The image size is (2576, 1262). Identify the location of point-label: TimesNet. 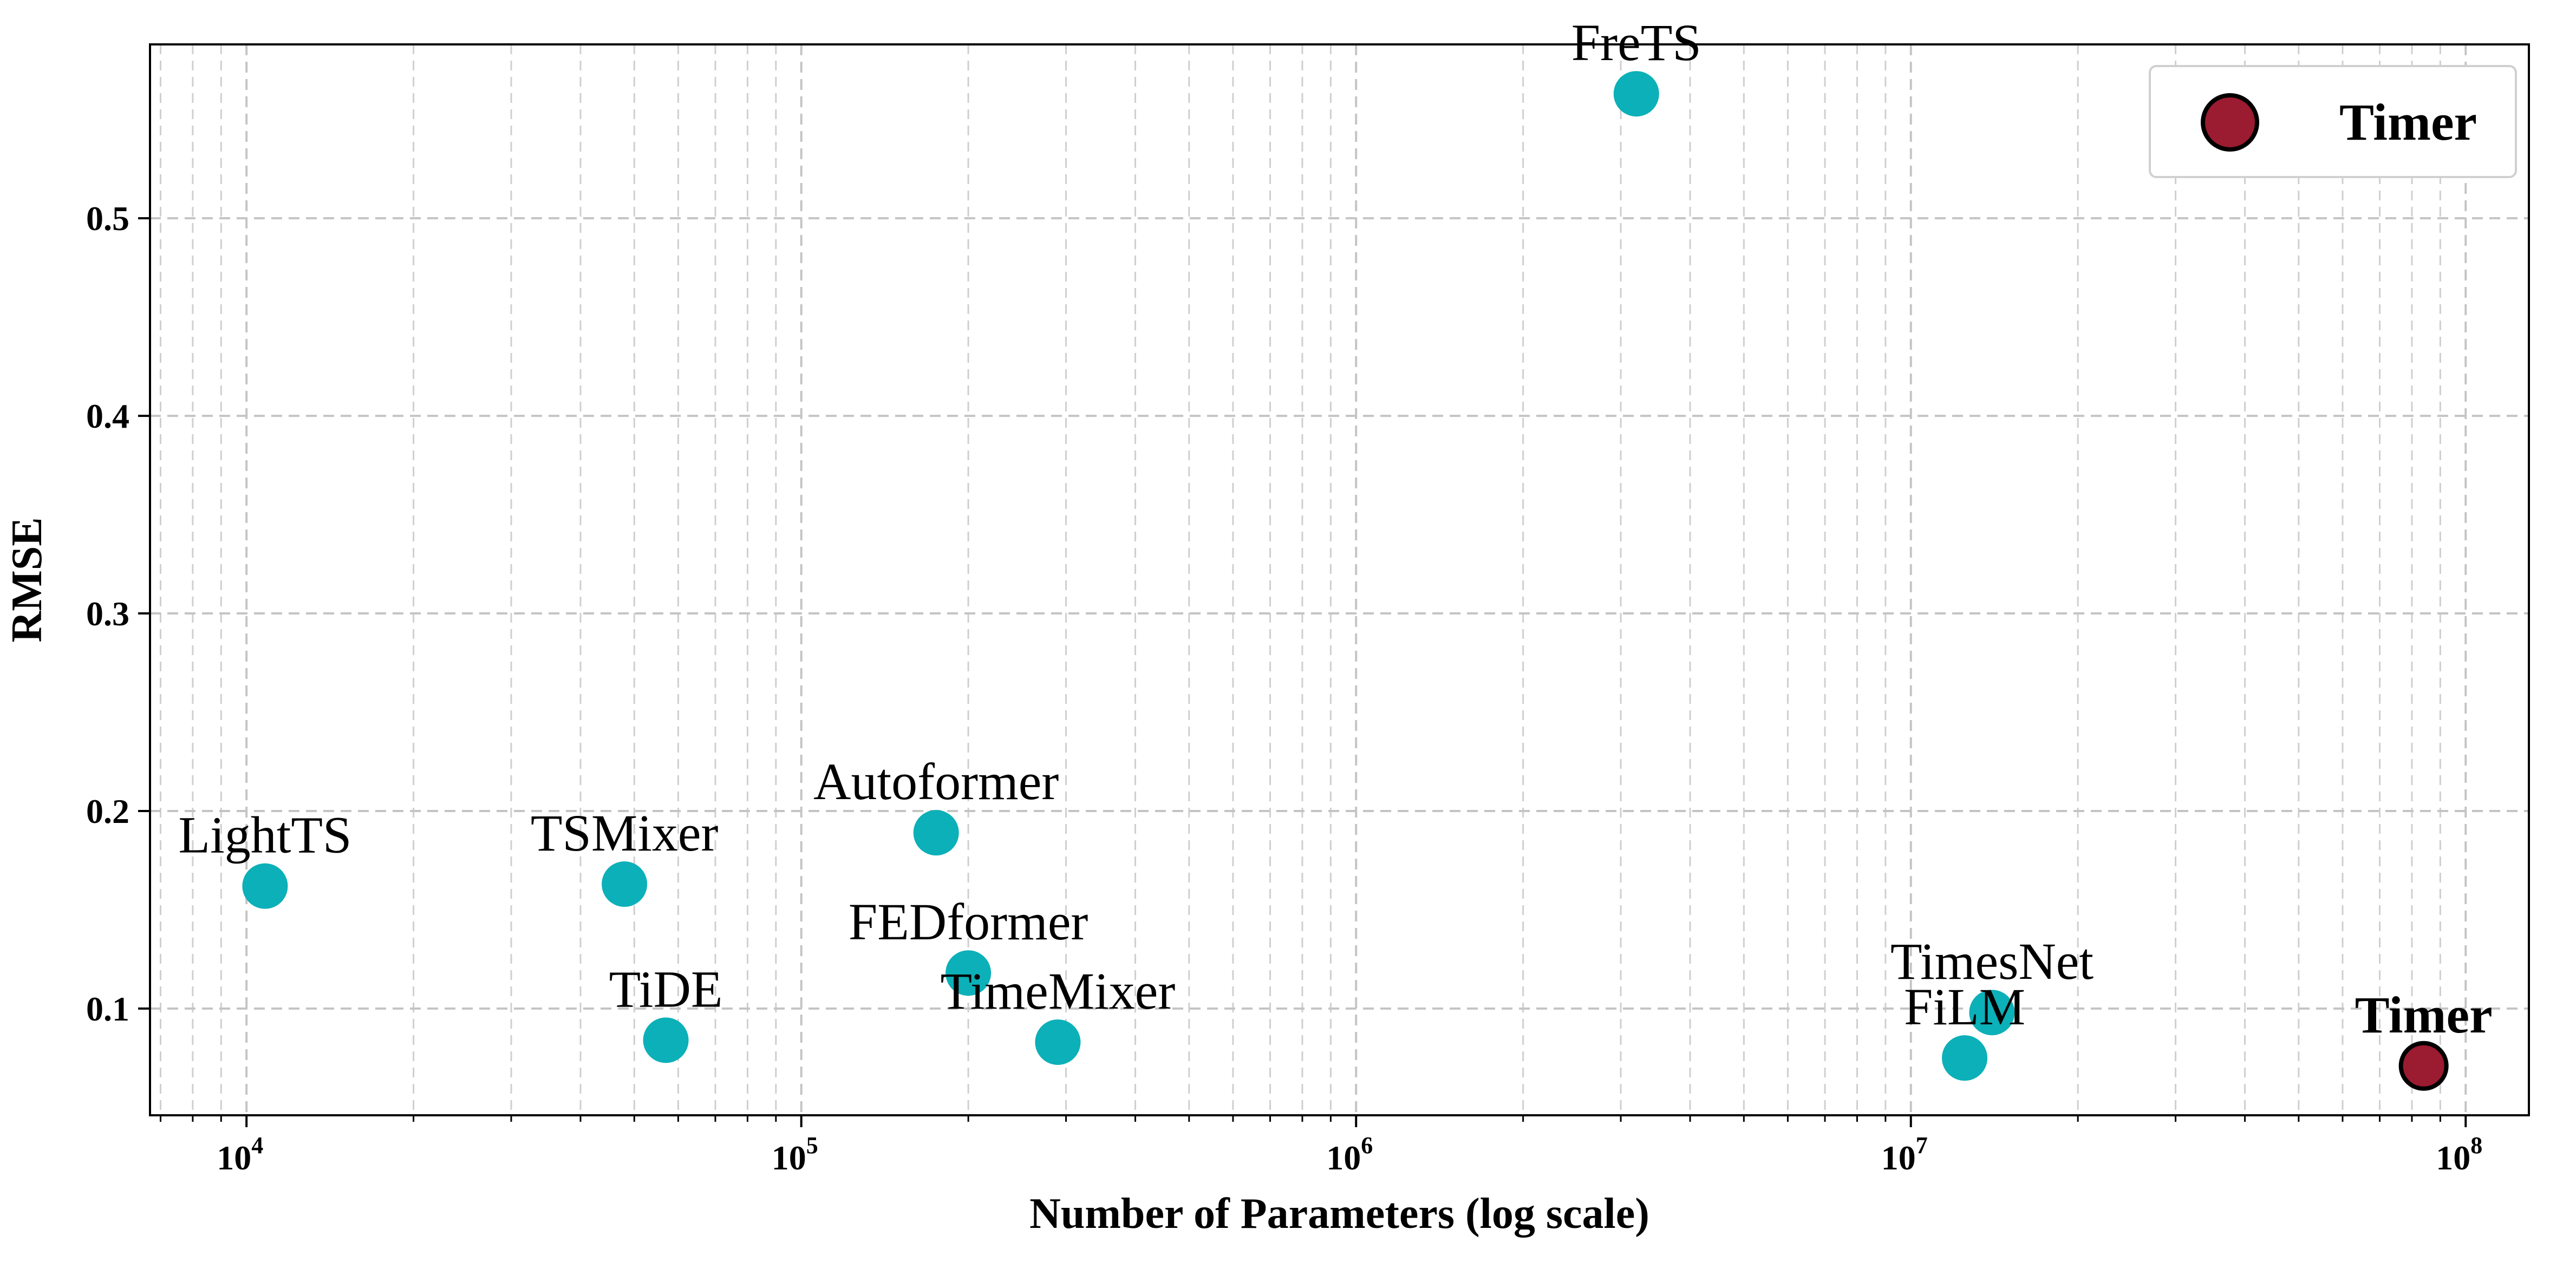
(1992, 961).